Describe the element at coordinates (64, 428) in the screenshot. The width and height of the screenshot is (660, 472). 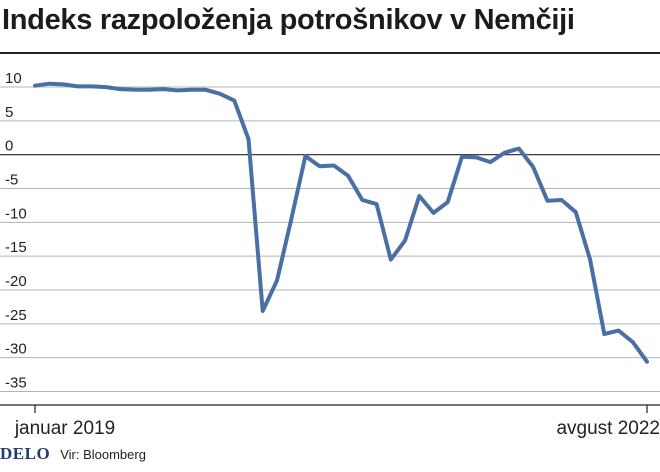
I see `x-tick-label: januar 2019` at that location.